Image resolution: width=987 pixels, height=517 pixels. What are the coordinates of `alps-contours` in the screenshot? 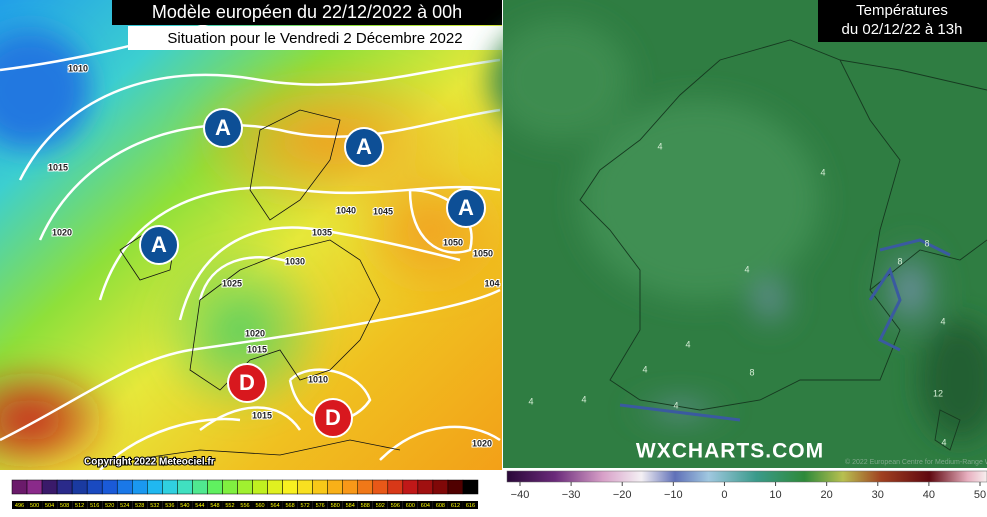 It's located at (785, 330).